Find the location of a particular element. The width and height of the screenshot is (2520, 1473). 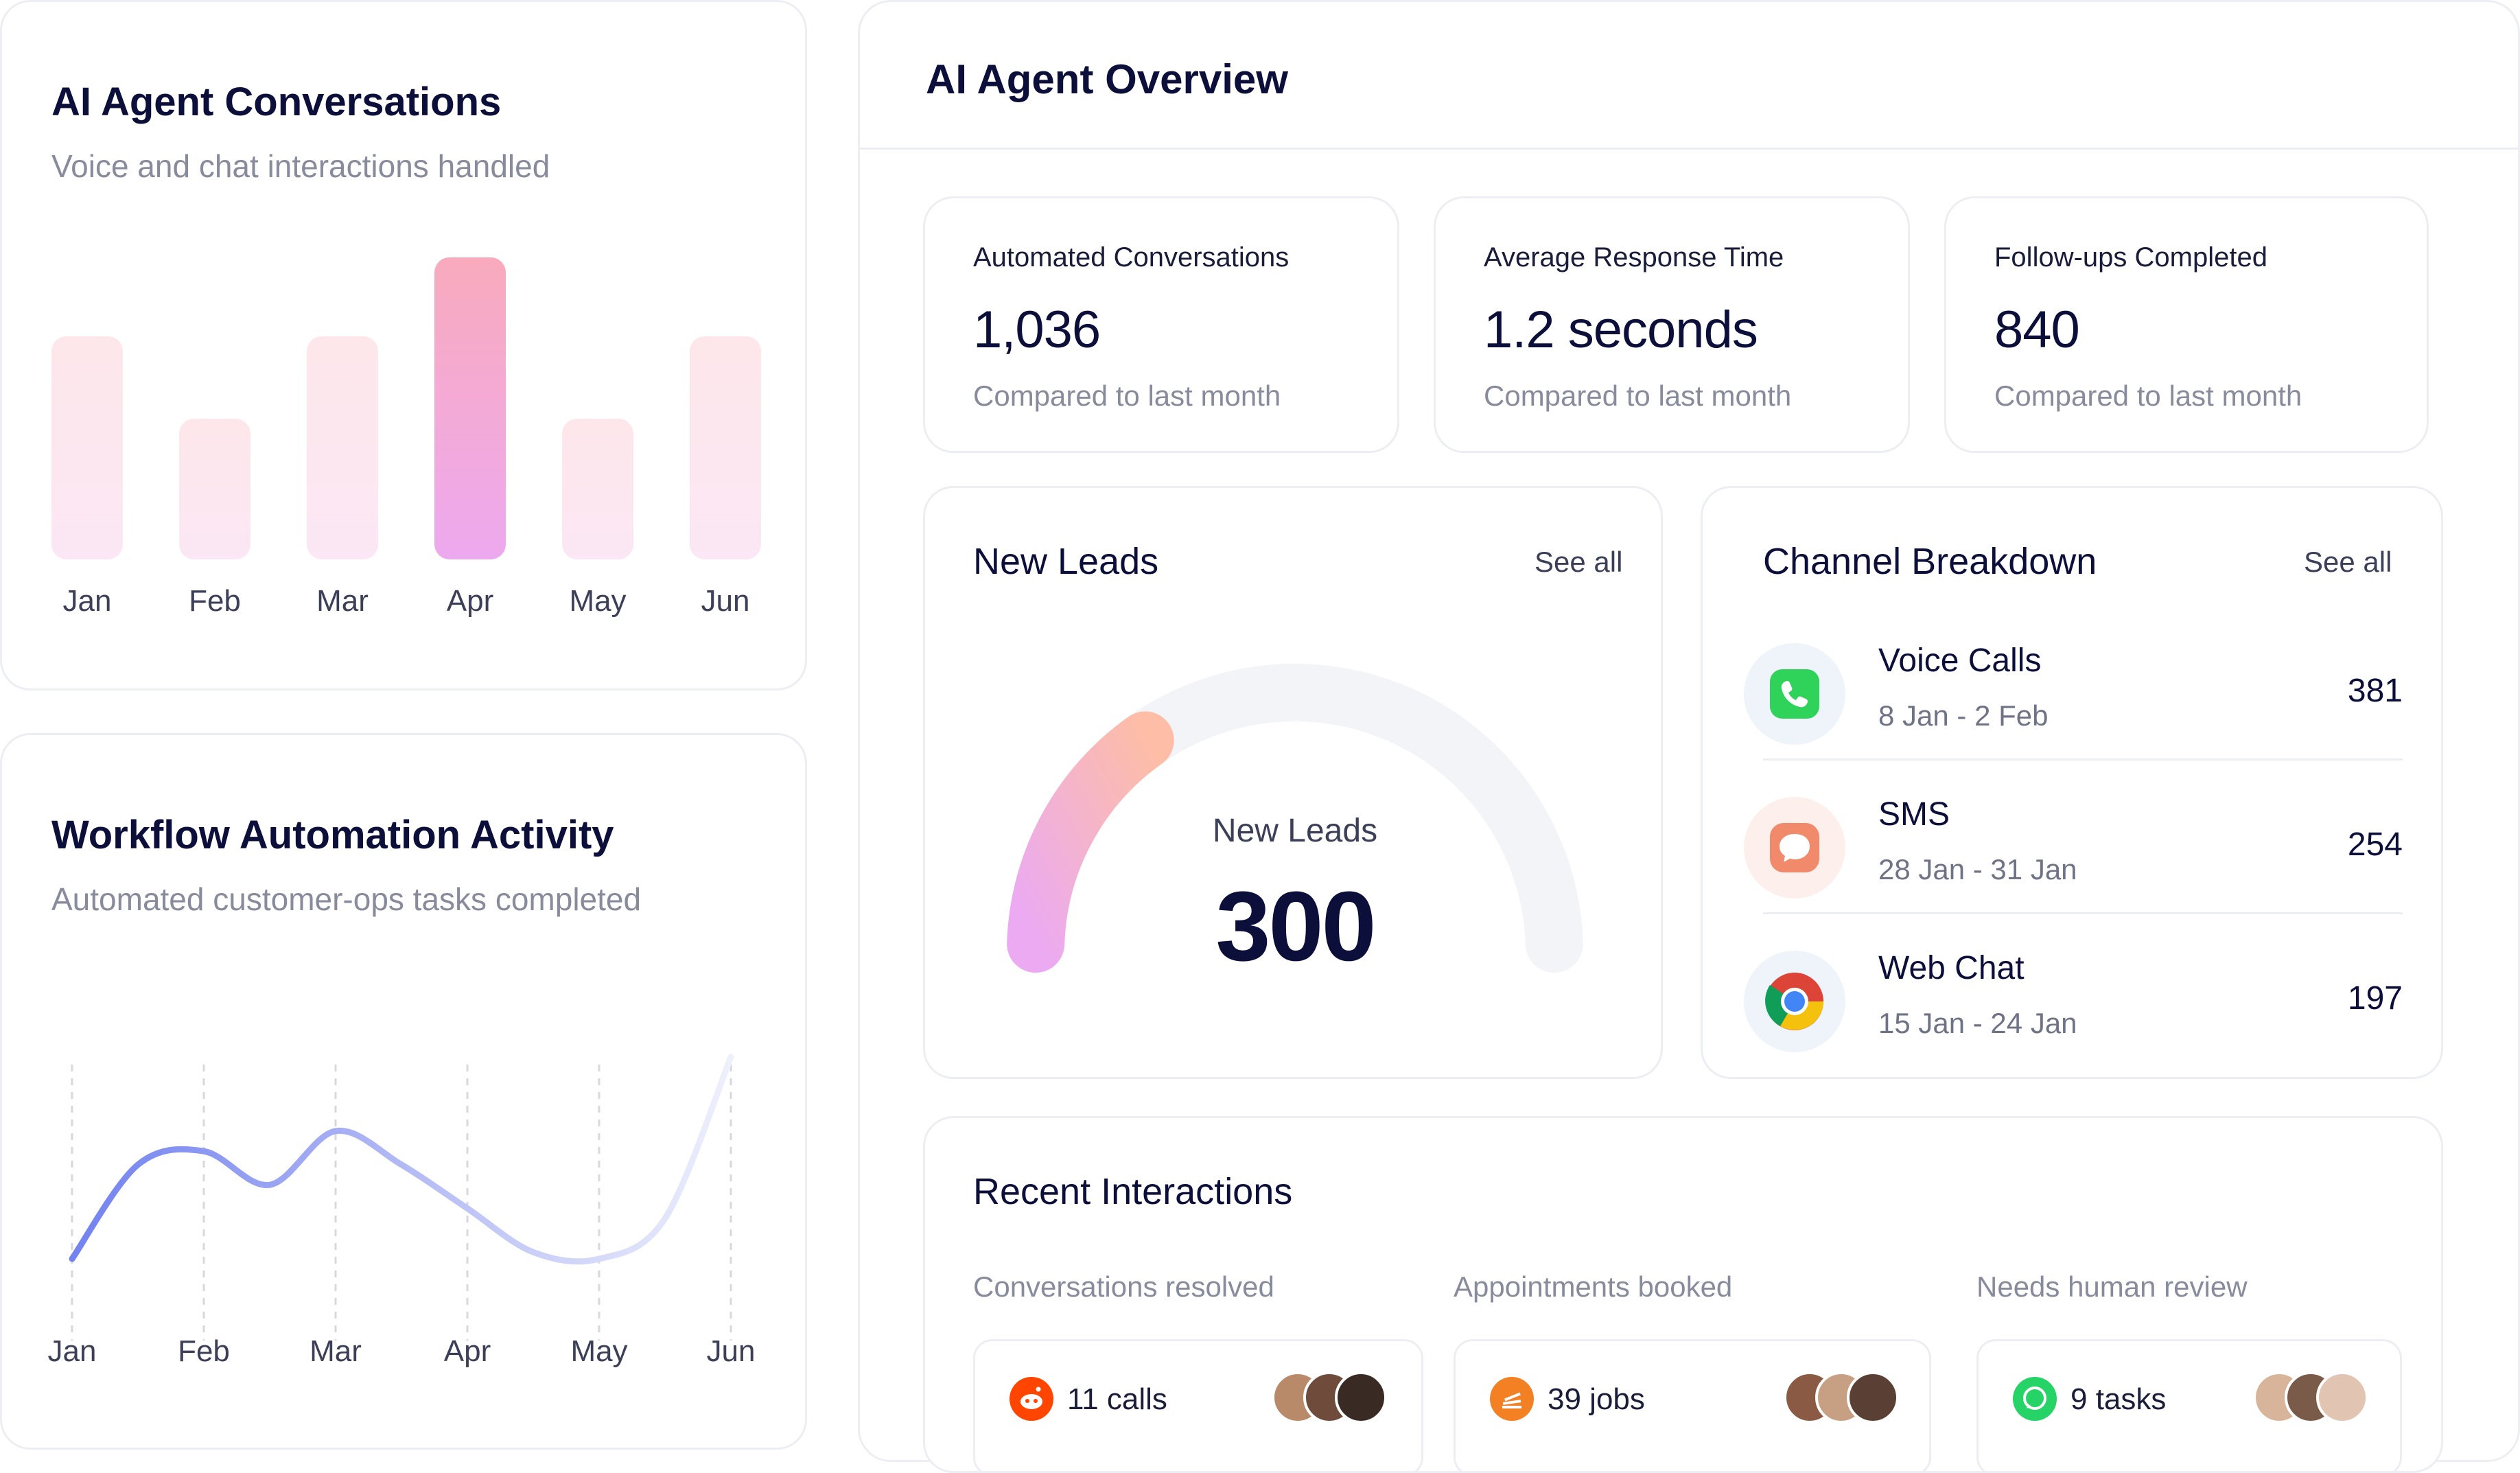

bar-column-mar is located at coordinates (342, 447).